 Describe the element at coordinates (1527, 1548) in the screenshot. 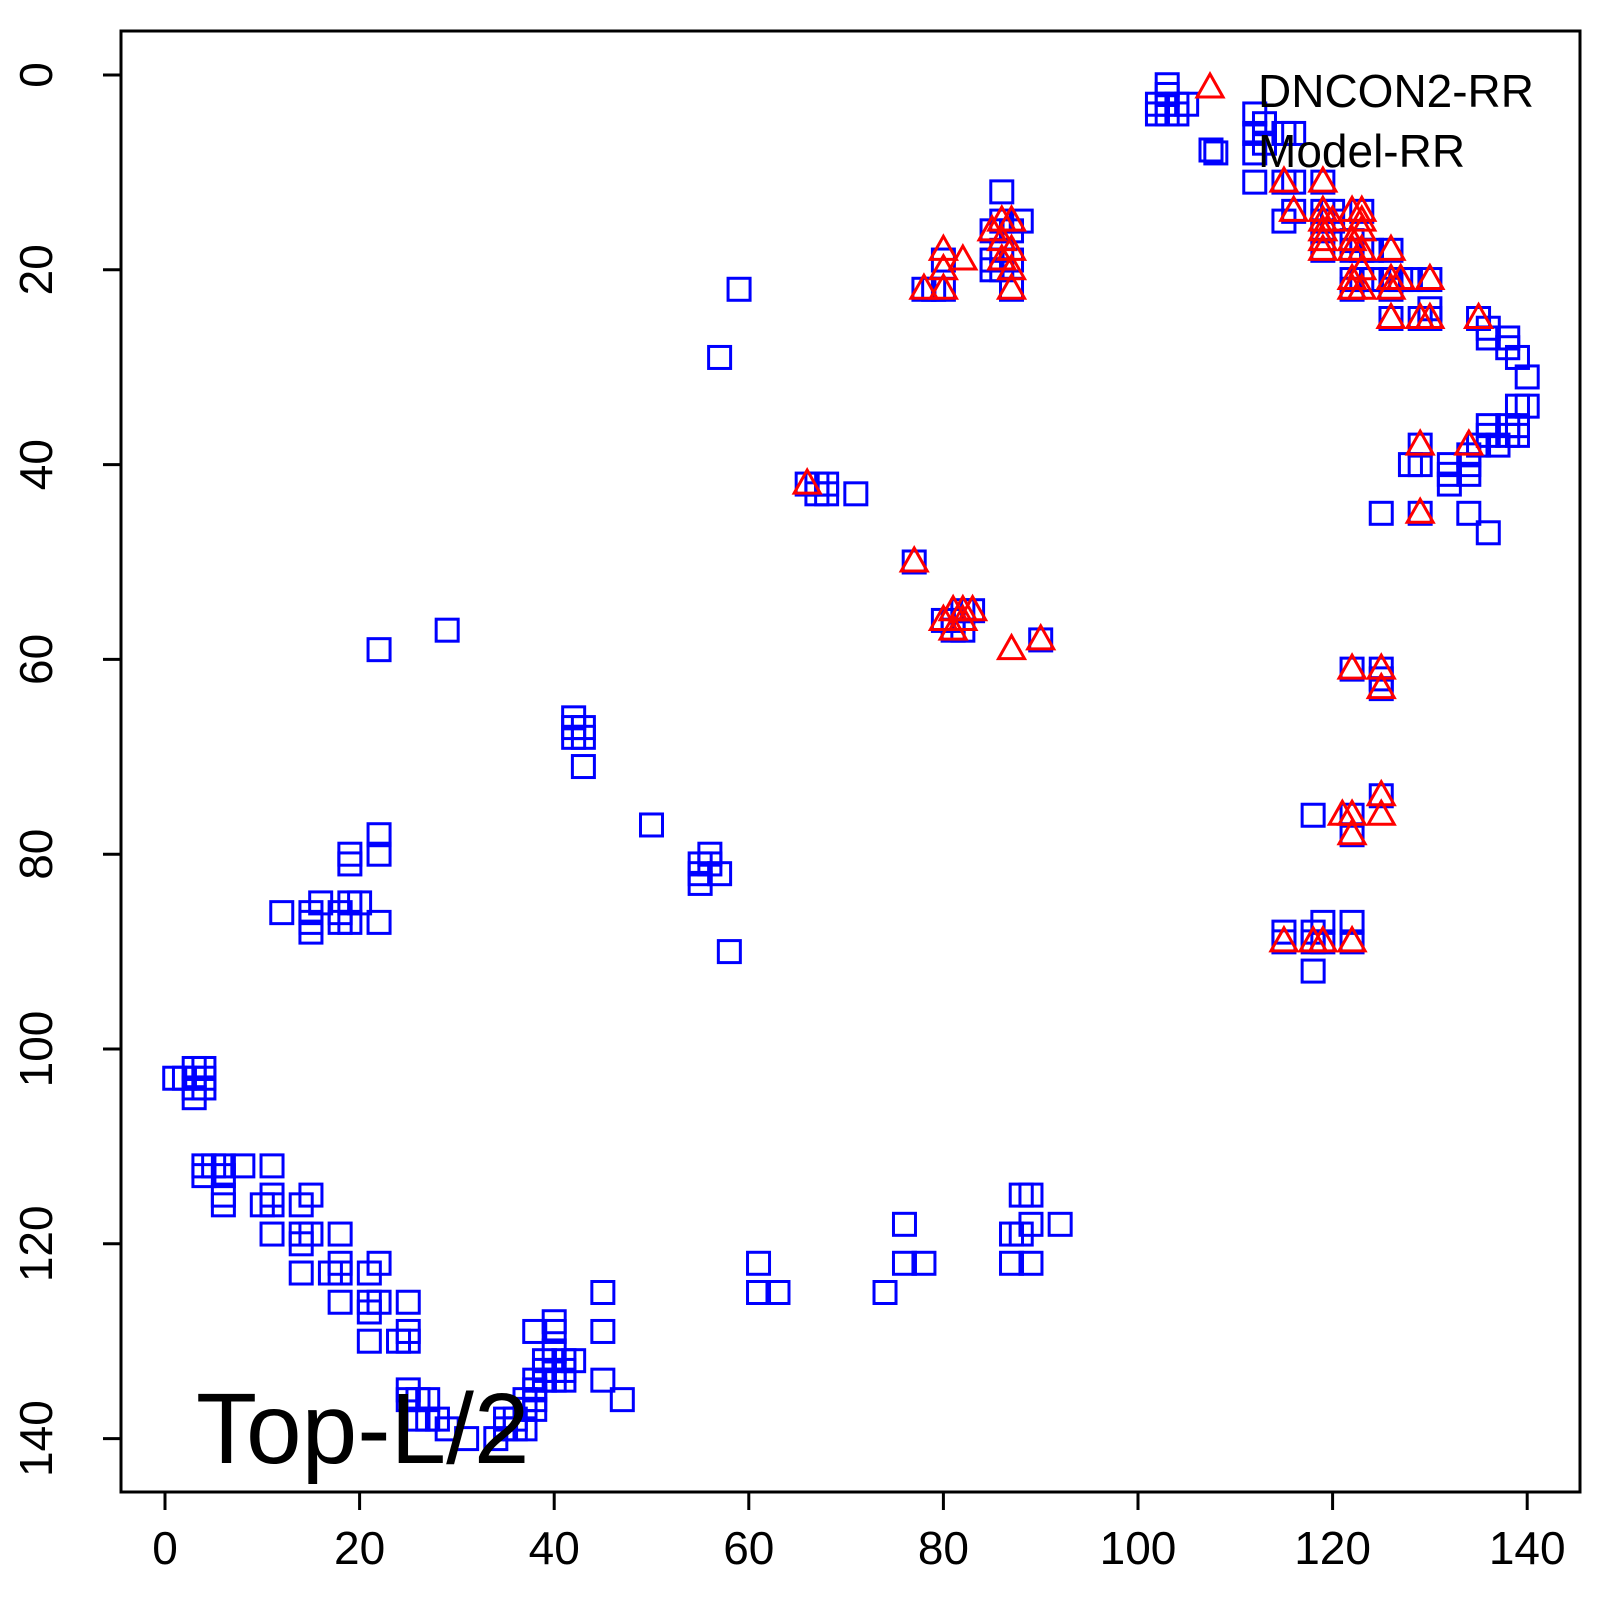

I see `x-tick-label: 140` at that location.